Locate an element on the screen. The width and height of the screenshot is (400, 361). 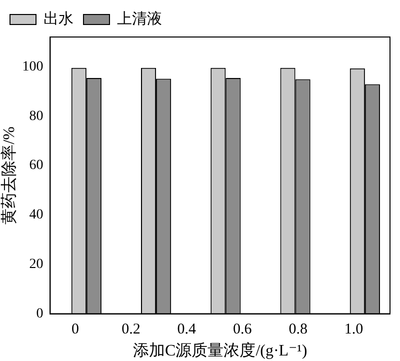
x-tick-label: 1.0 is located at coordinates (354, 330).